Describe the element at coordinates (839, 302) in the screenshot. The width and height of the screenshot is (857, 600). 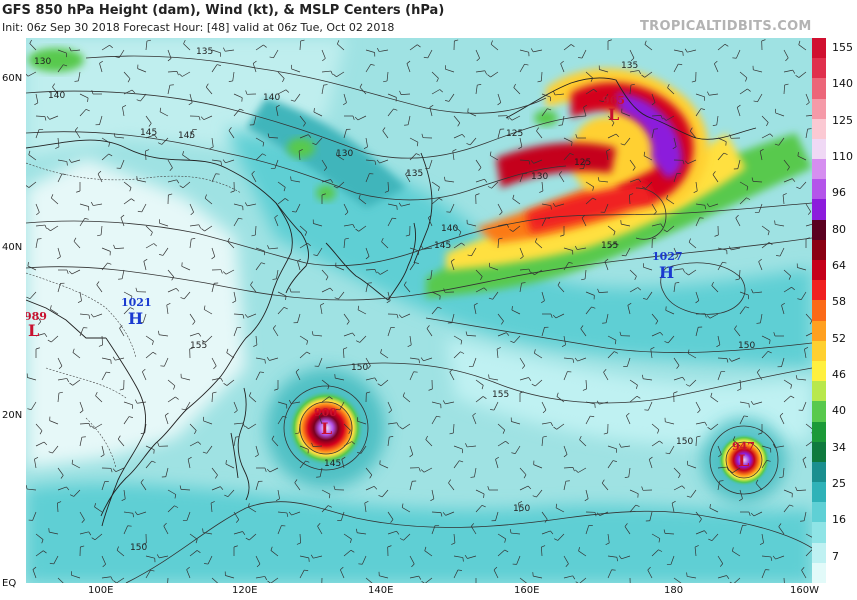
I see `colorbar-label: 58` at that location.